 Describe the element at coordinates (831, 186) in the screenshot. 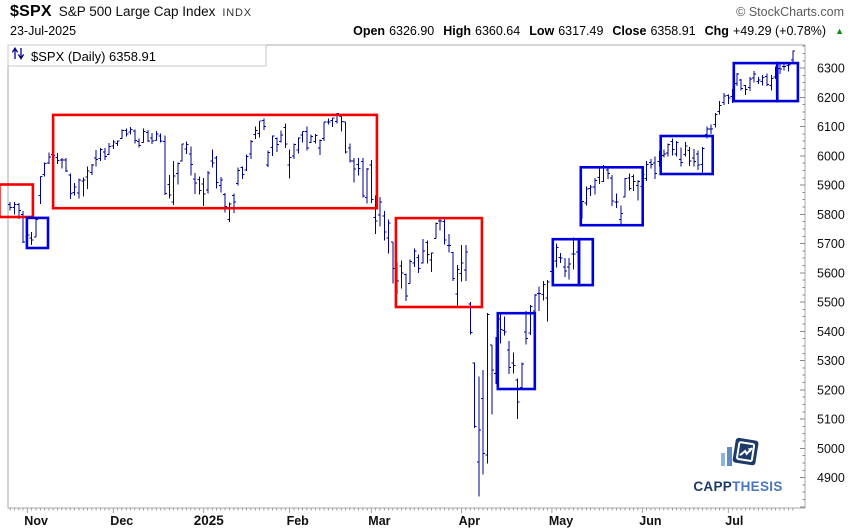

I see `y-axis-label: 5900` at that location.